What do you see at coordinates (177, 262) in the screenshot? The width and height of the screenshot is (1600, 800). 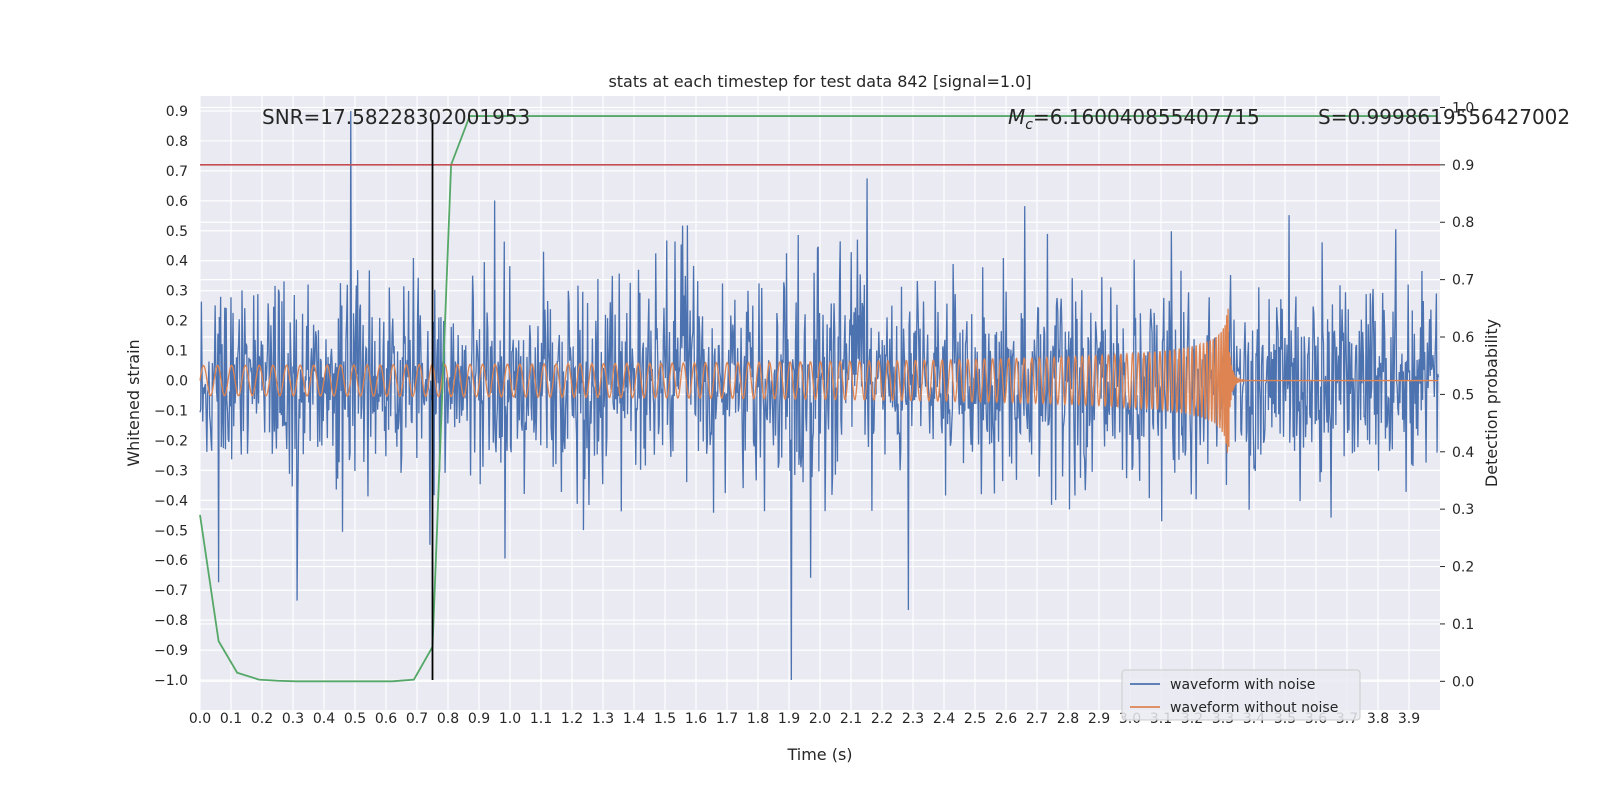 I see `y-tick-label: 0.4` at bounding box center [177, 262].